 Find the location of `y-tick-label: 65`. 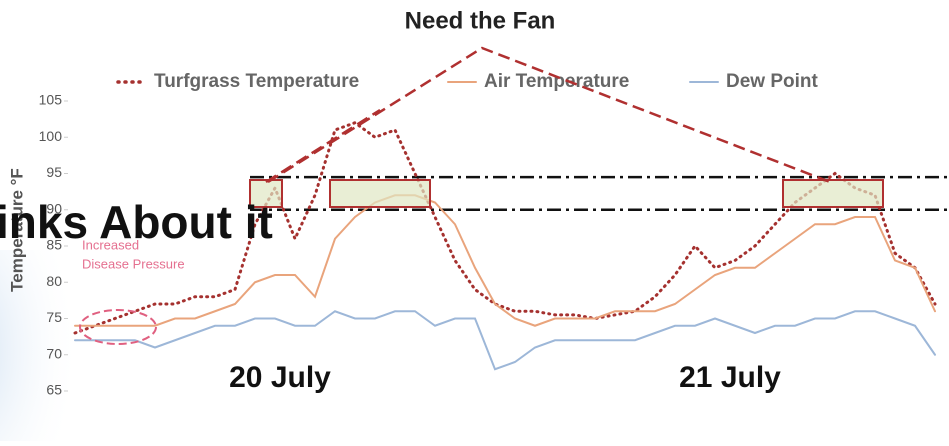

y-tick-label: 65 is located at coordinates (54, 390).